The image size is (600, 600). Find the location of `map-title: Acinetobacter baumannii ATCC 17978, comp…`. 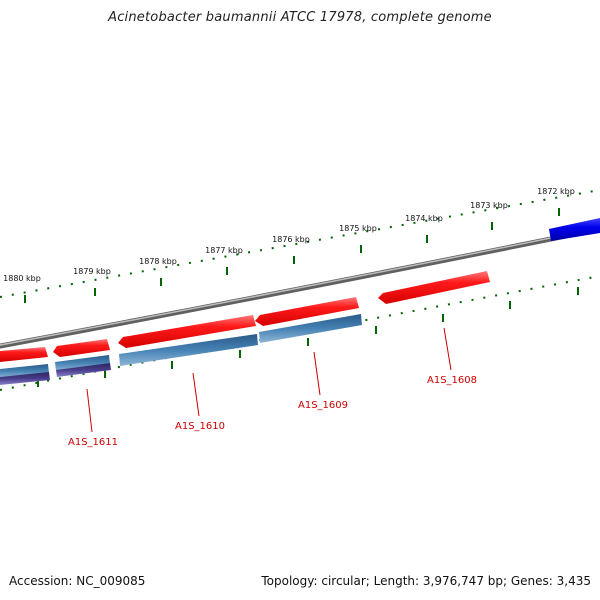

map-title: Acinetobacter baumannii ATCC 17978, comp… is located at coordinates (300, 17).